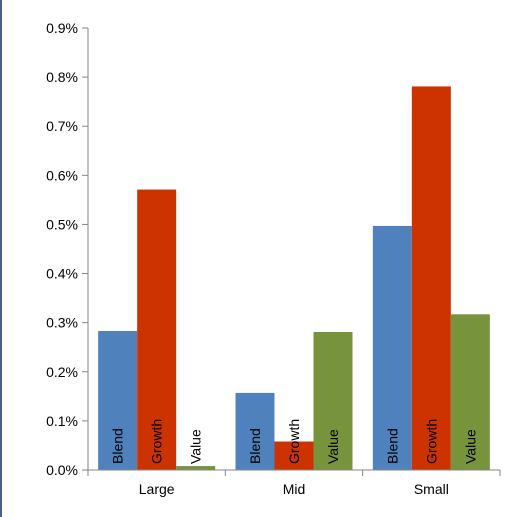 The height and width of the screenshot is (517, 519). I want to click on y-tick-label: 0.4%, so click(62, 274).